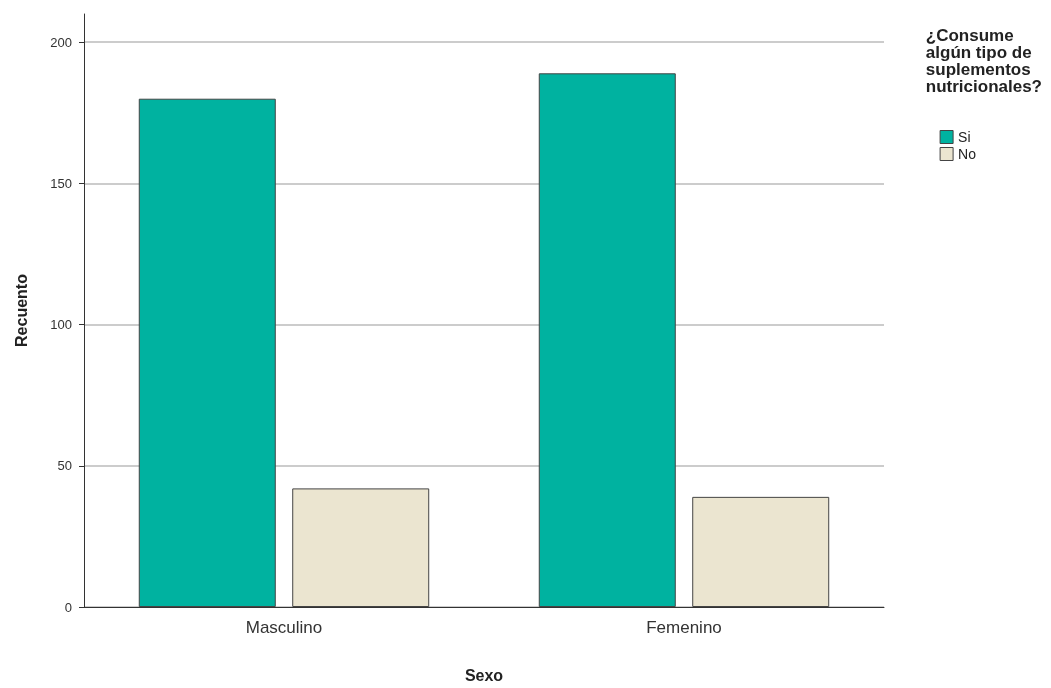 This screenshot has height=688, width=1051. Describe the element at coordinates (61, 42) in the screenshot. I see `y-tick-label: 200` at that location.